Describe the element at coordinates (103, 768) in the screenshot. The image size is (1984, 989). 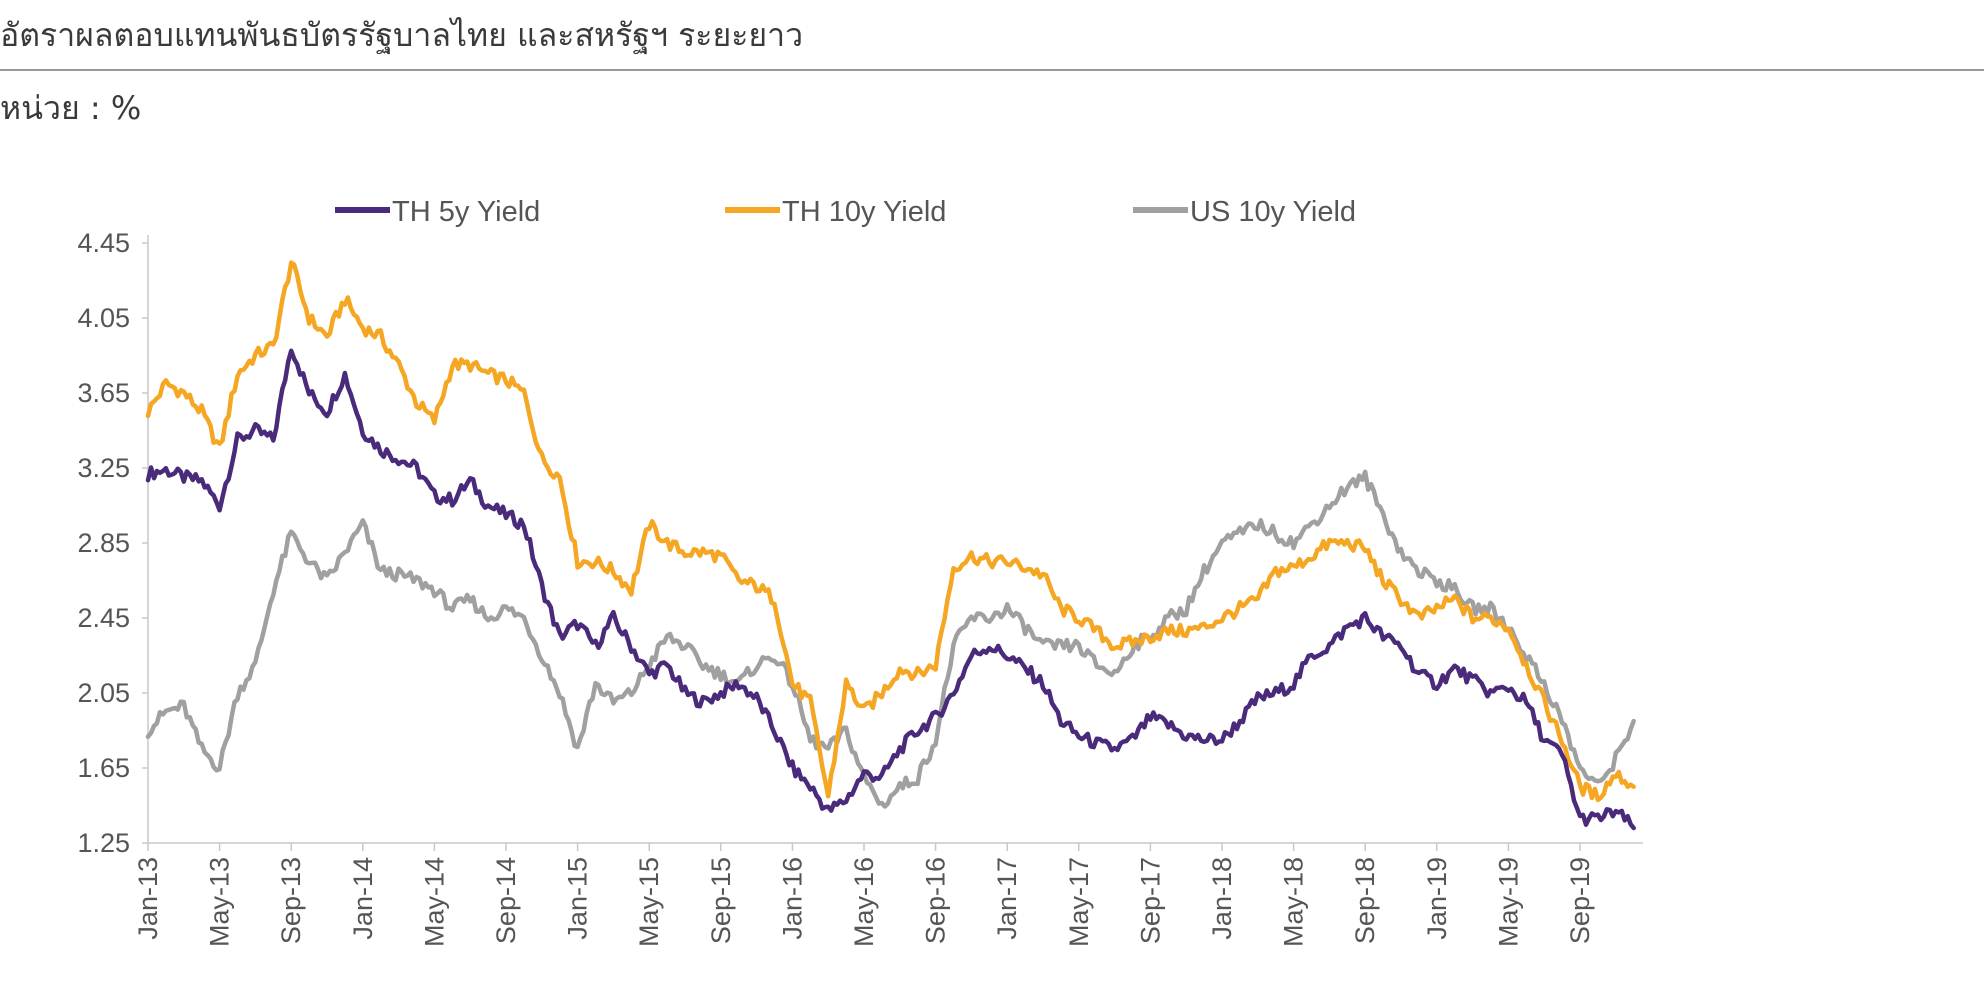
I see `y-tick-label: 1.65` at that location.